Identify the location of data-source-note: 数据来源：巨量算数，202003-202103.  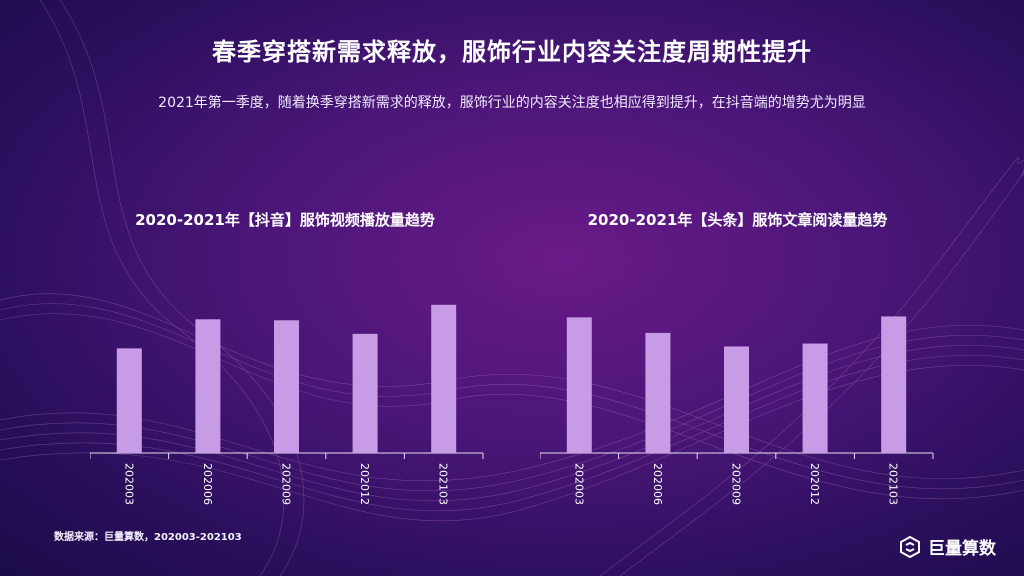
(148, 537).